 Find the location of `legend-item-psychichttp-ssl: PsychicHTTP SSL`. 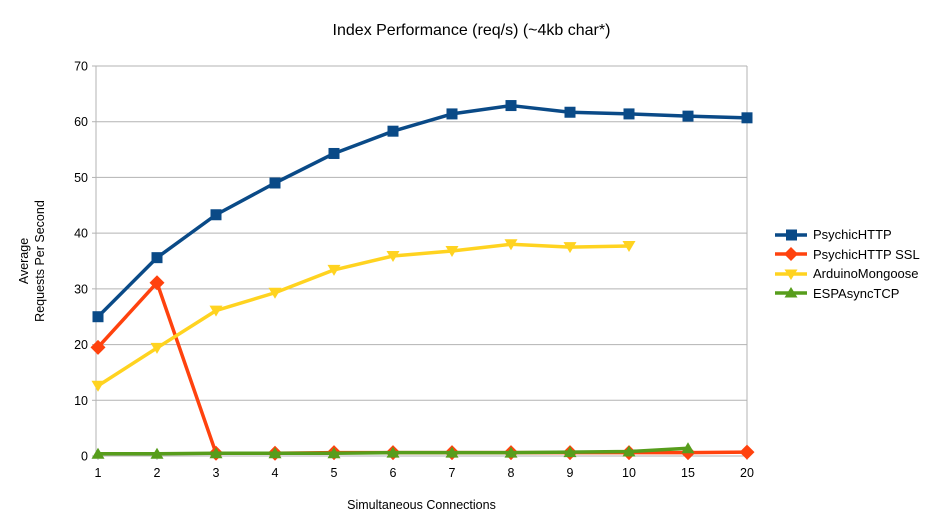

legend-item-psychichttp-ssl: PsychicHTTP SSL is located at coordinates (847, 255).